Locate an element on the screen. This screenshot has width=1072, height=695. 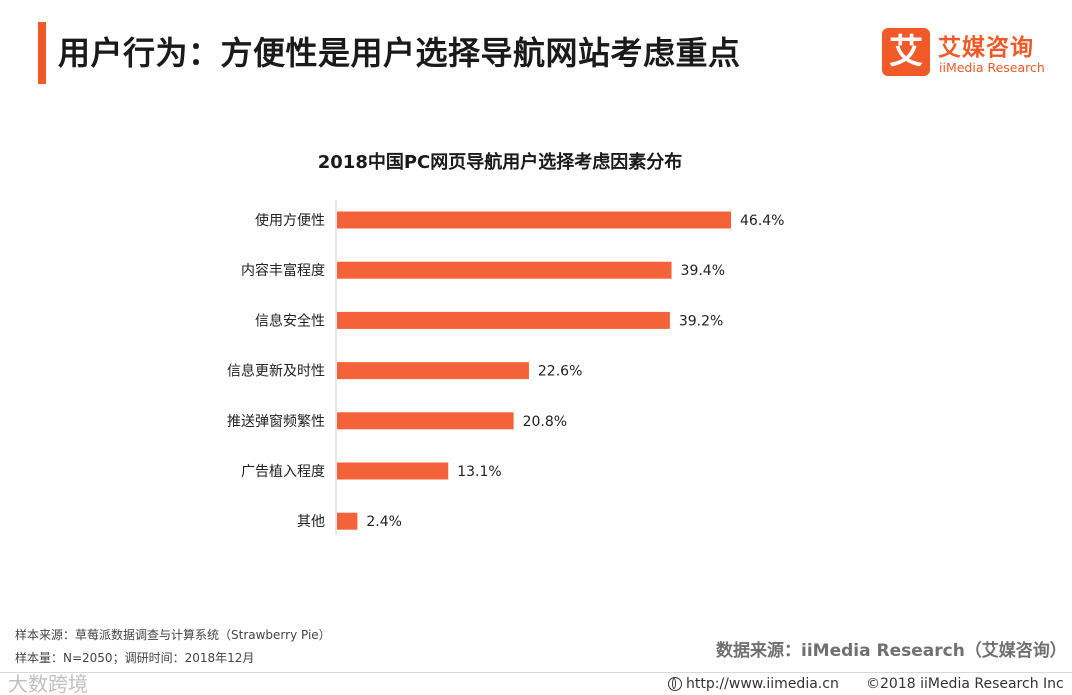
value-label: 46.4% is located at coordinates (762, 221).